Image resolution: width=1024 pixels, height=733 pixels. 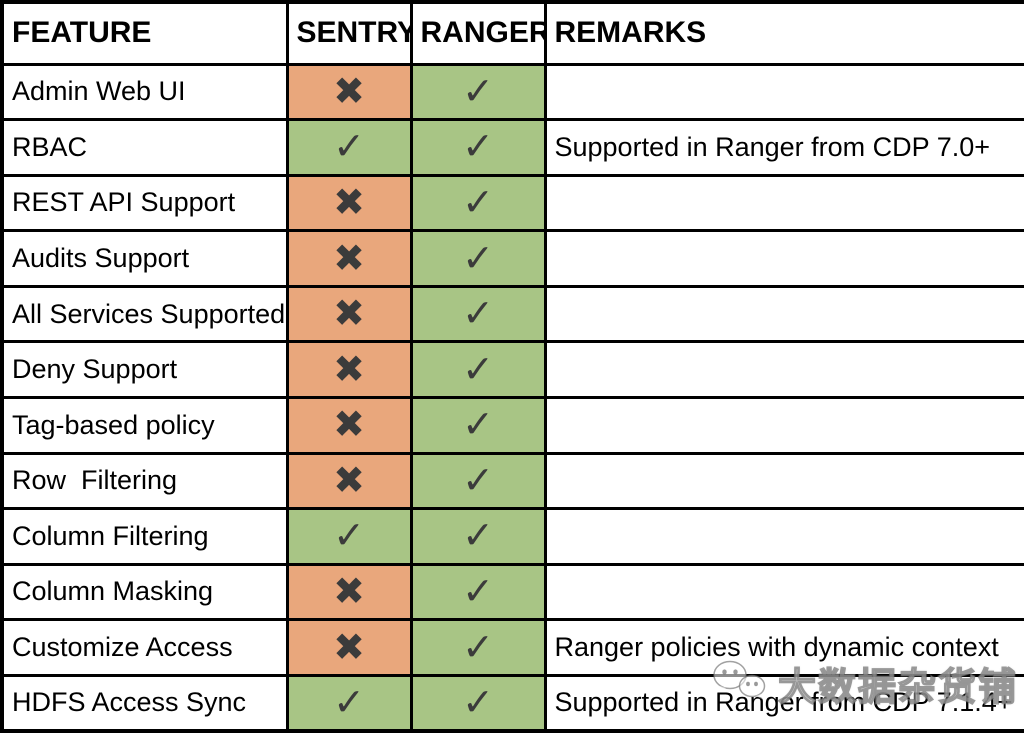 What do you see at coordinates (783, 147) in the screenshot?
I see `remarks-text: Supported in Ranger from CDP 7.0+` at bounding box center [783, 147].